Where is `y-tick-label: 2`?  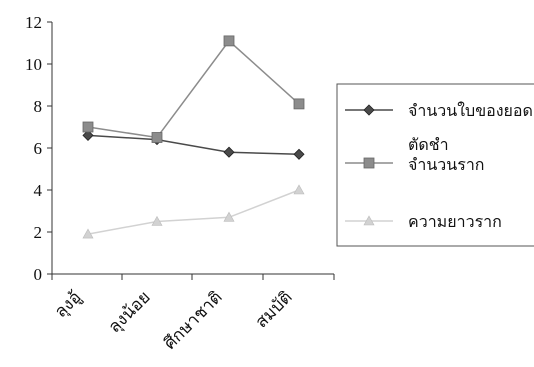
y-tick-label: 2 is located at coordinates (38, 232).